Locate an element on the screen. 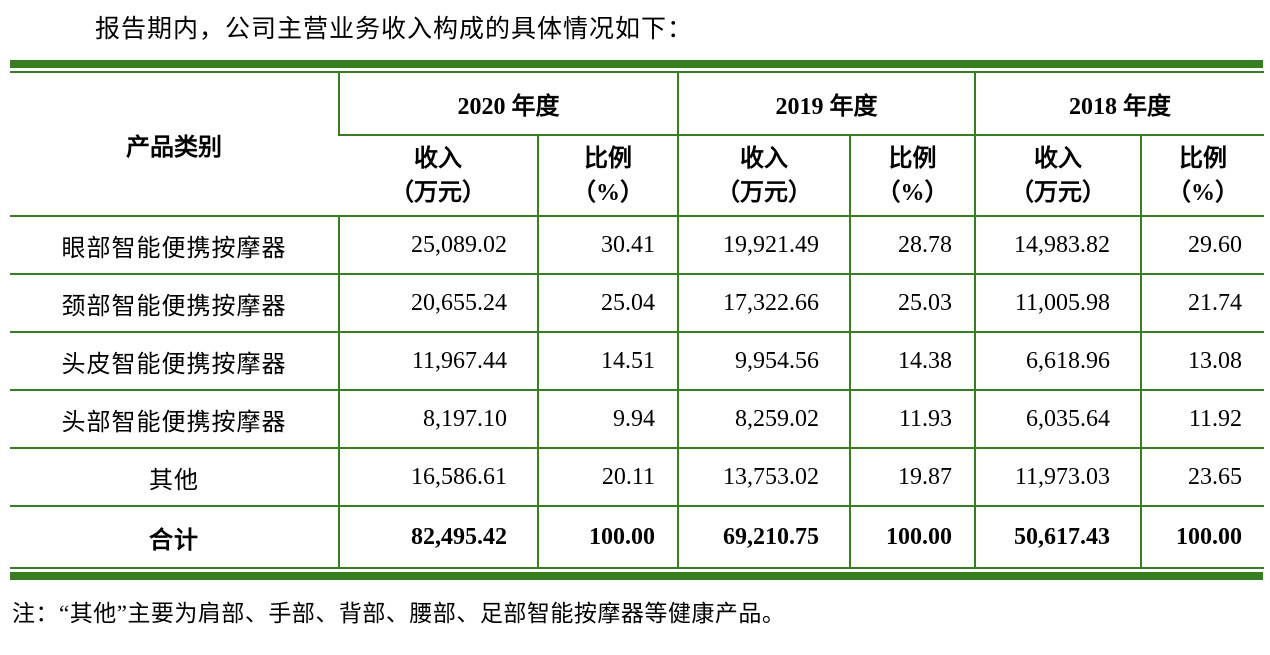 This screenshot has width=1270, height=655. total-value-cell: 50,617.43 is located at coordinates (1057, 537).